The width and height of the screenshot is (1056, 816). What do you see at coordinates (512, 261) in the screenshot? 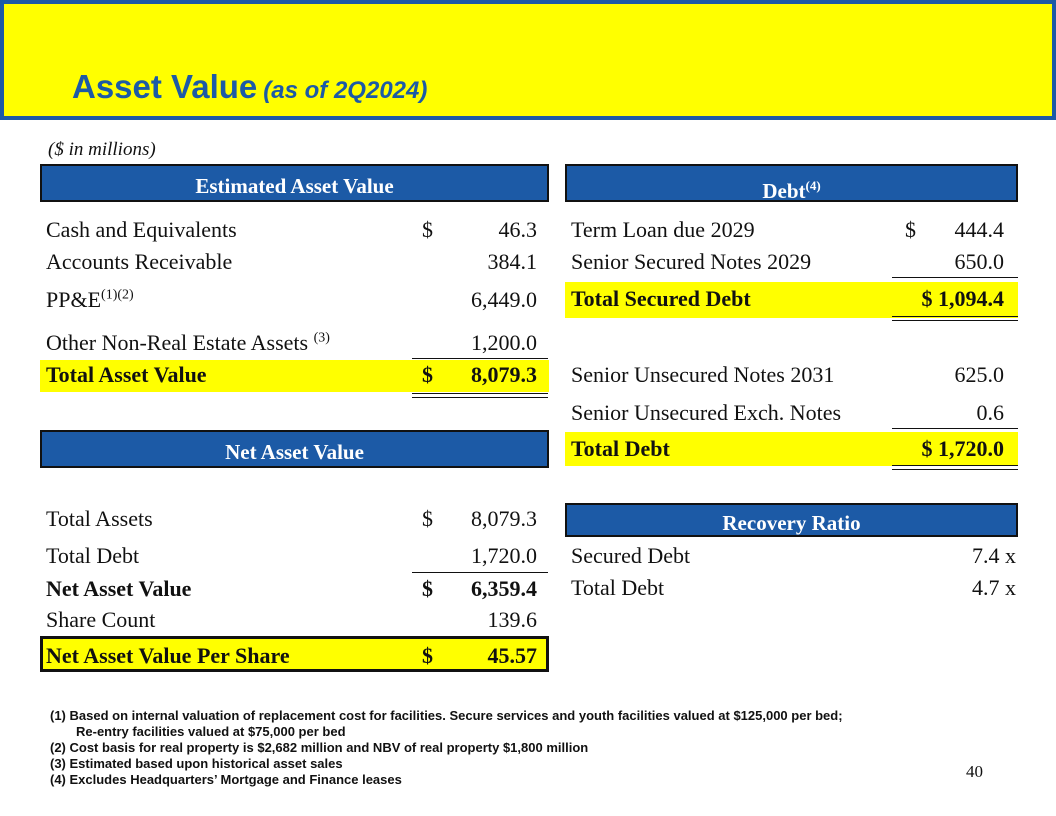
I see `row-value: 384.1` at bounding box center [512, 261].